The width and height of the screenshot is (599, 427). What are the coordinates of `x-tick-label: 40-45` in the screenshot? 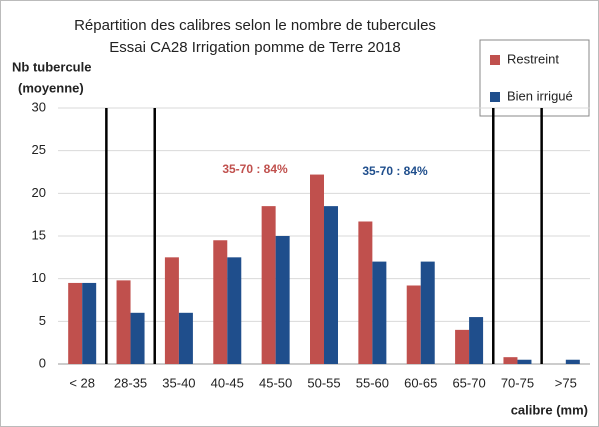 It's located at (227, 382).